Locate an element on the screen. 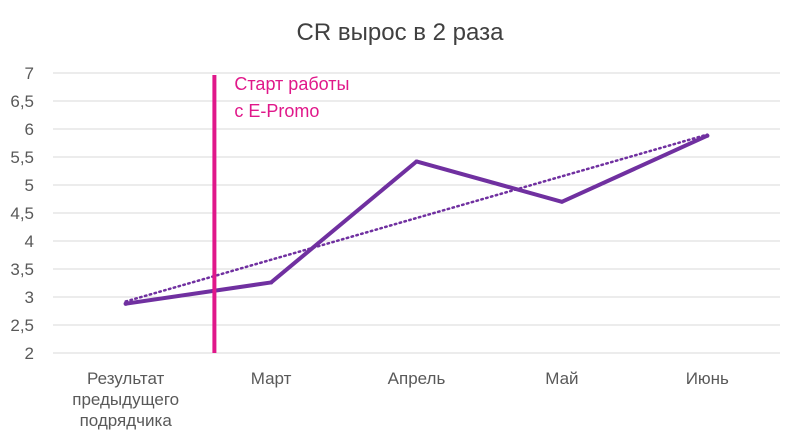 The image size is (800, 443). x-category-label: Результат предыдущего подрядчика is located at coordinates (125, 399).